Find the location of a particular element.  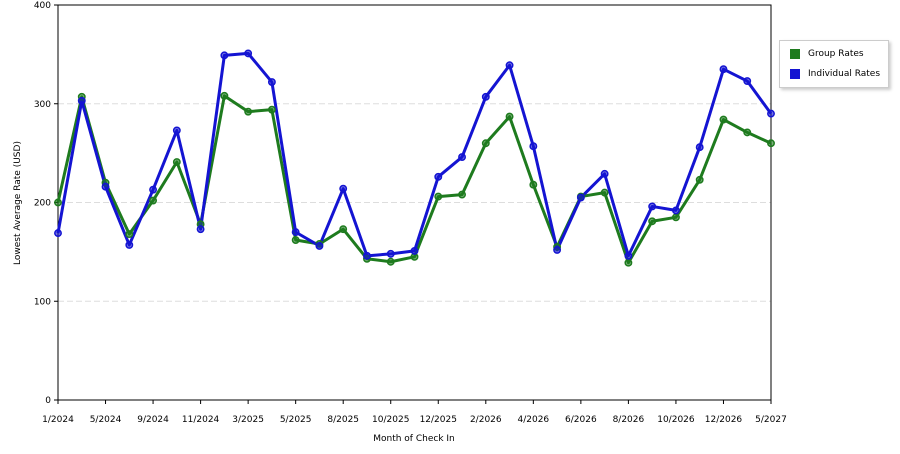

x-tick-label: 9/2024 is located at coordinates (153, 420).